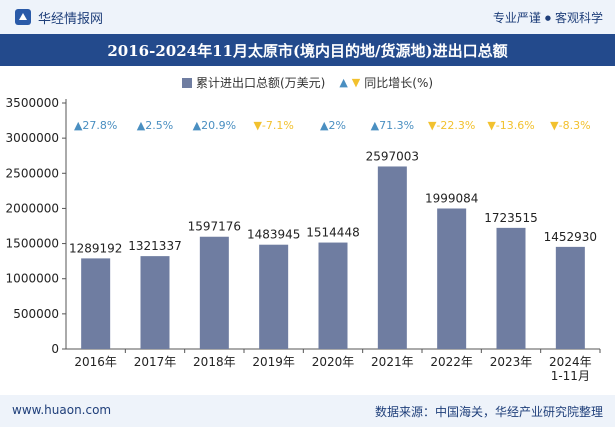  I want to click on growth-up-label: ▲20.9%, so click(214, 125).